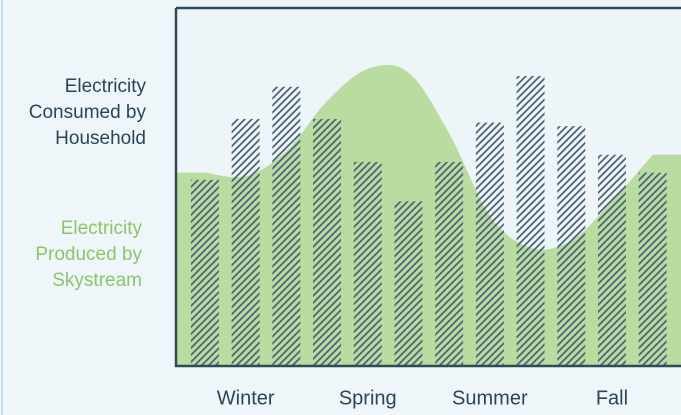  Describe the element at coordinates (88, 254) in the screenshot. I see `legend-produced: Electricity Produced by Skystream` at that location.